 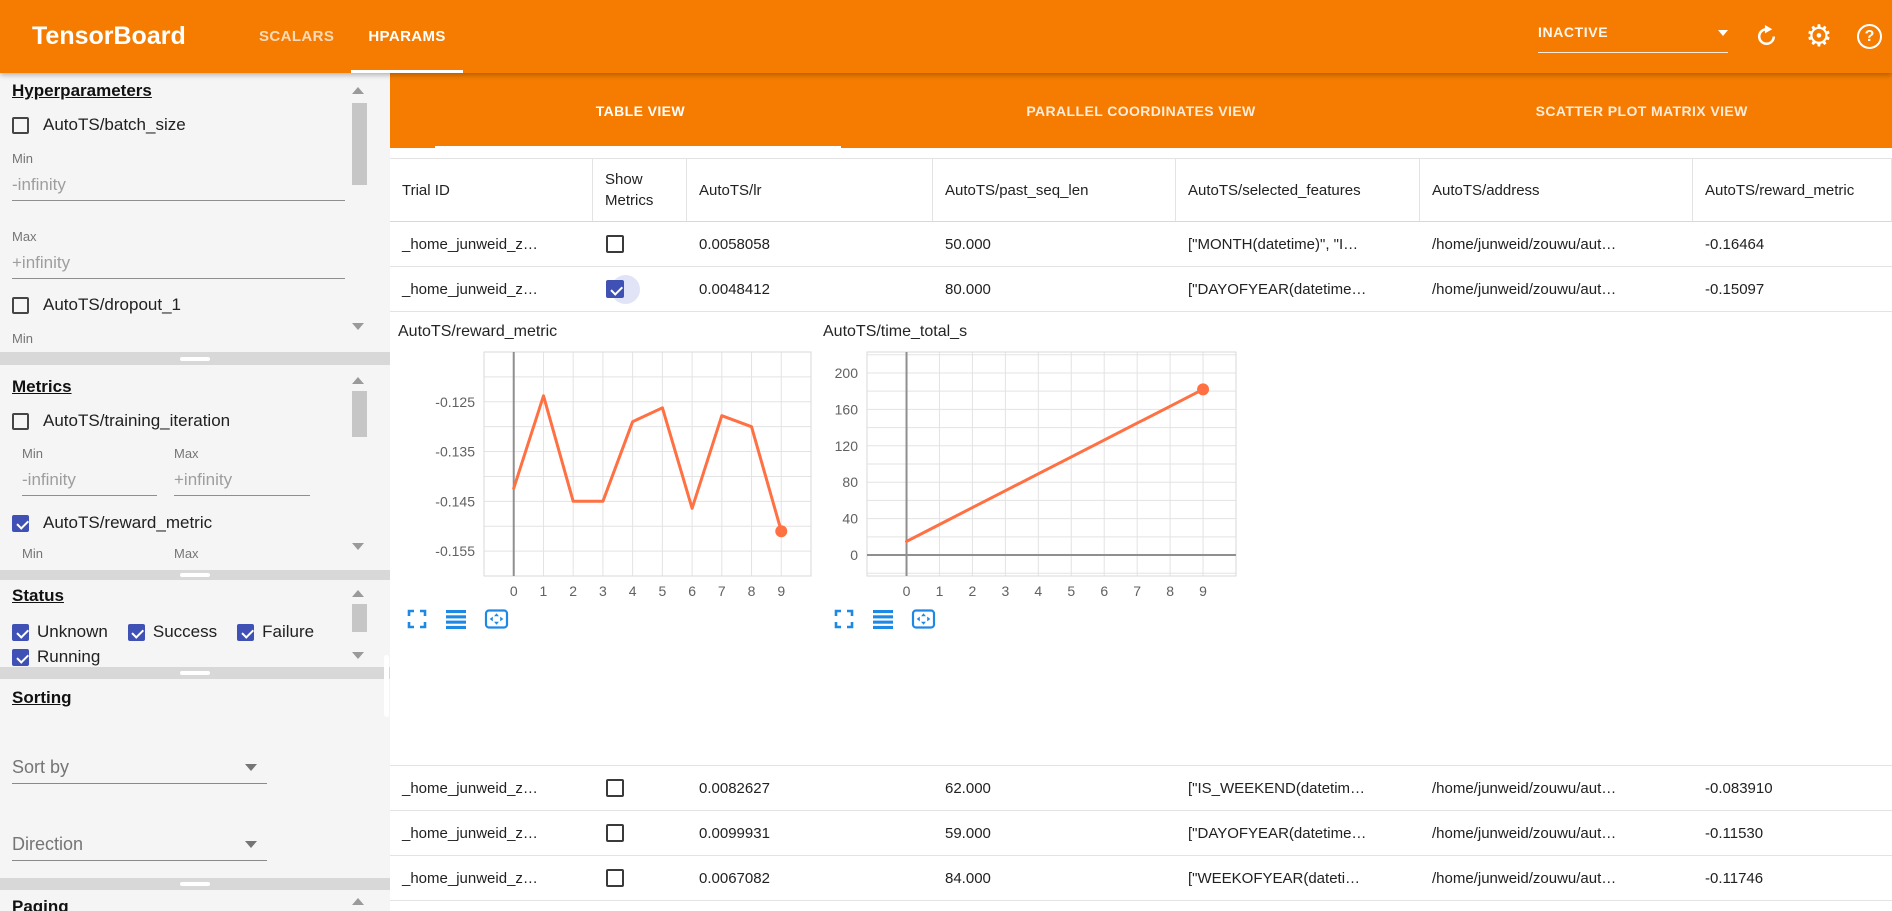 What do you see at coordinates (246, 632) in the screenshot?
I see `status-failure-checkbox` at bounding box center [246, 632].